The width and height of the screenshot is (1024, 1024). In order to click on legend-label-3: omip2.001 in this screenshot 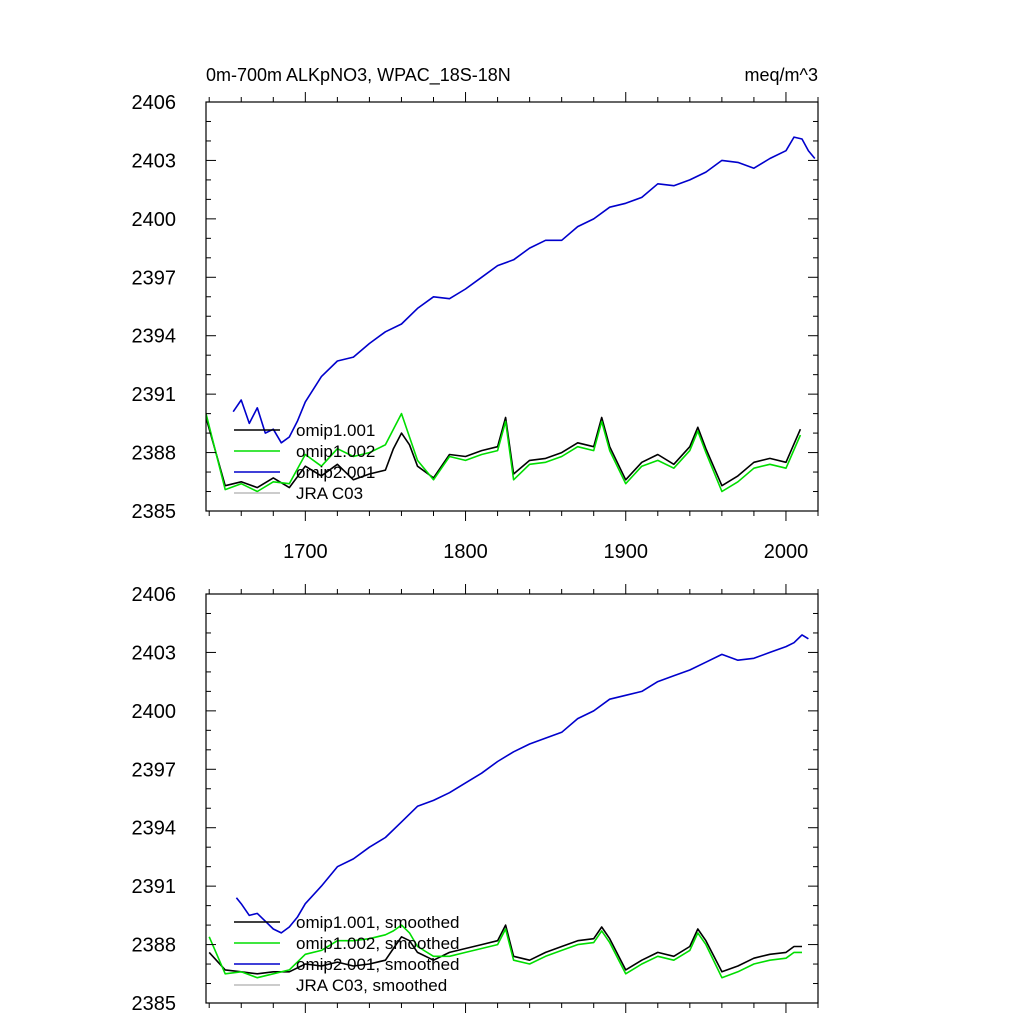, I will do `click(335, 472)`.